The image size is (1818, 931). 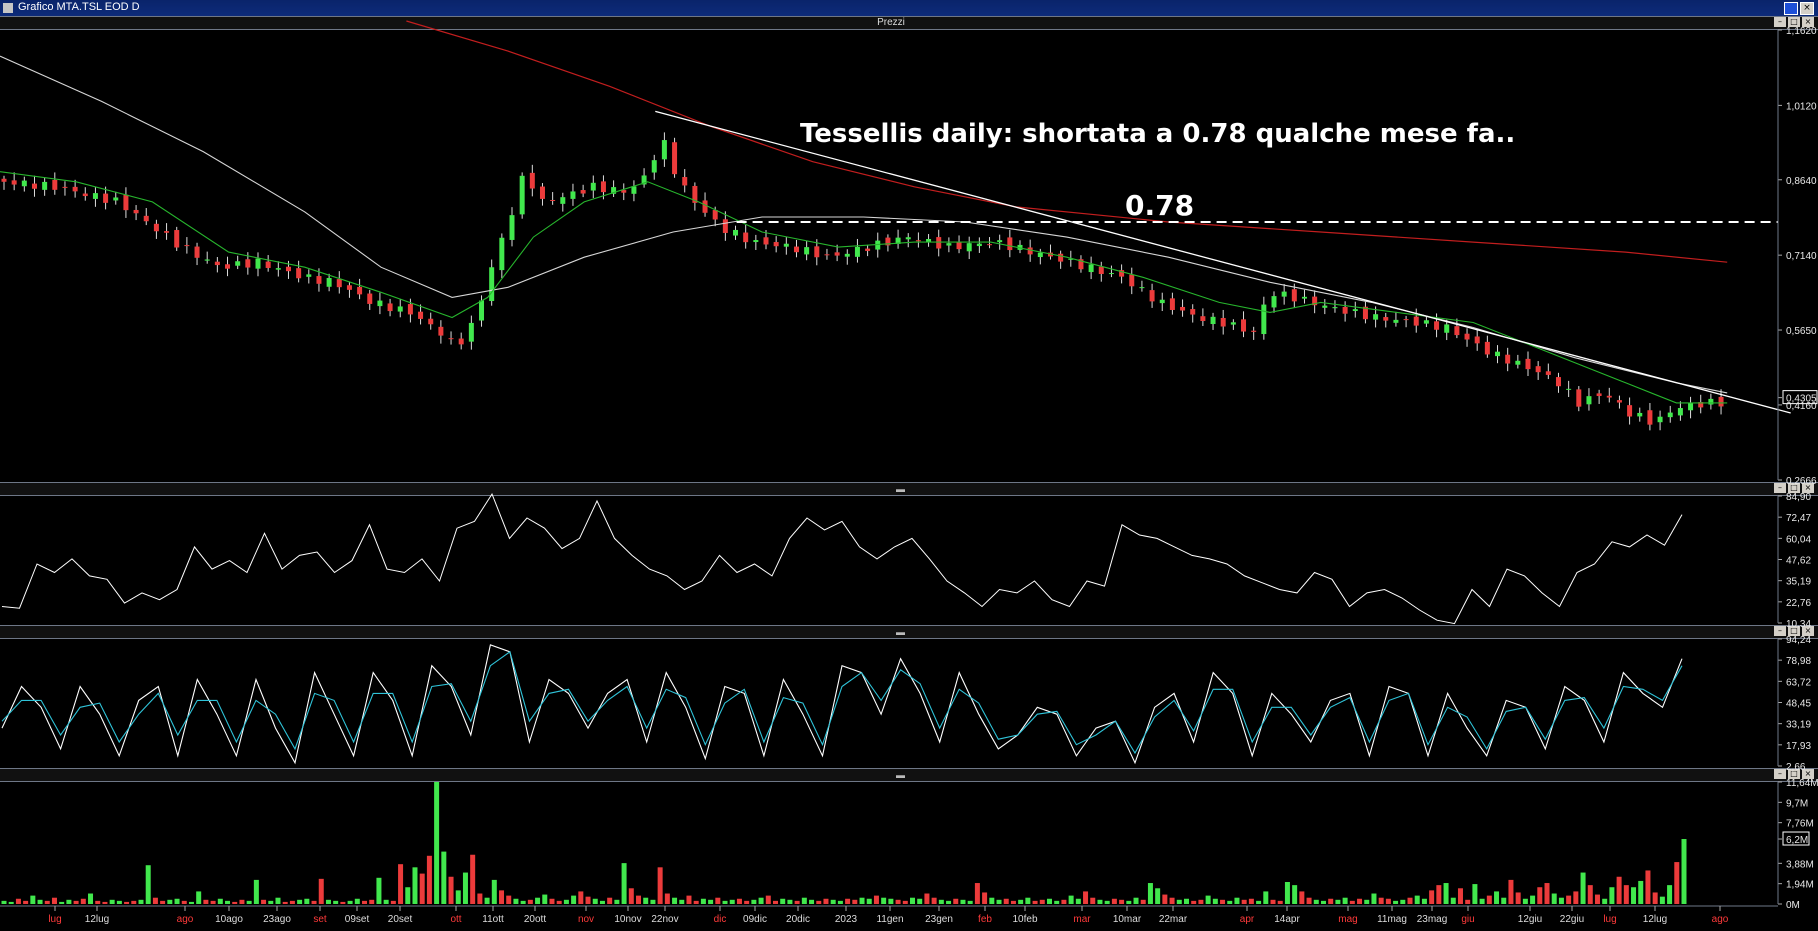 I want to click on date-tick-label: 23gen, so click(x=939, y=919).